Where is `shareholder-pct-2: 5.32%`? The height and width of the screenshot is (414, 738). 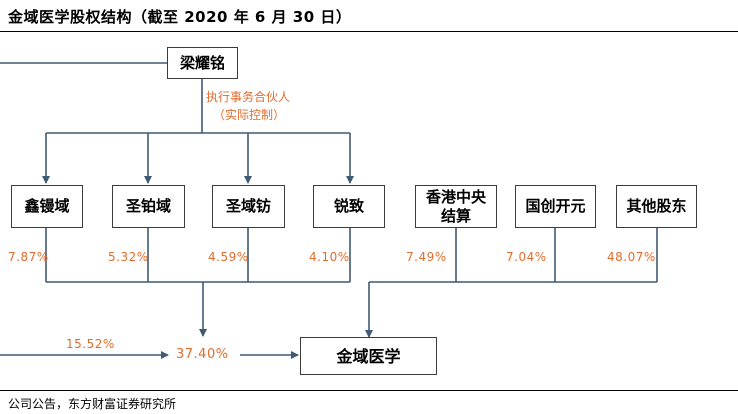 shareholder-pct-2: 5.32% is located at coordinates (128, 257).